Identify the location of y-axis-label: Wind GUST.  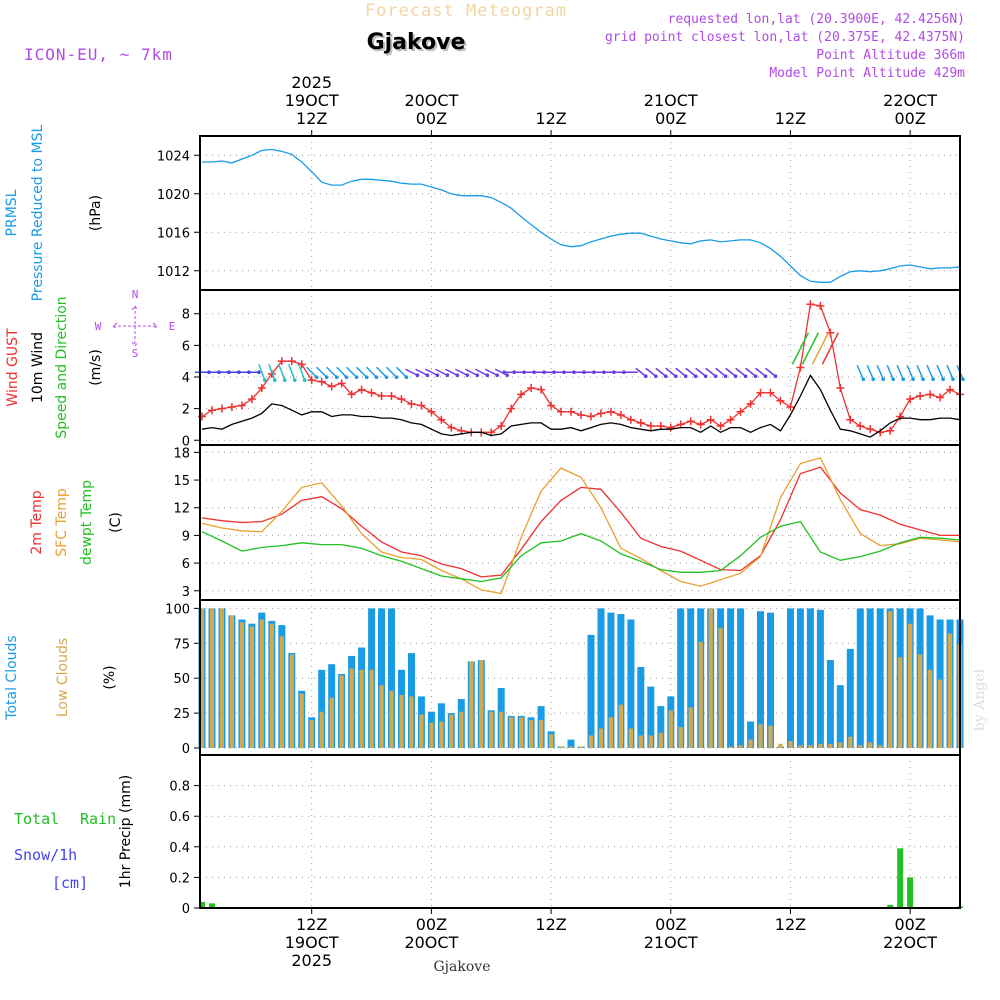
(13, 367).